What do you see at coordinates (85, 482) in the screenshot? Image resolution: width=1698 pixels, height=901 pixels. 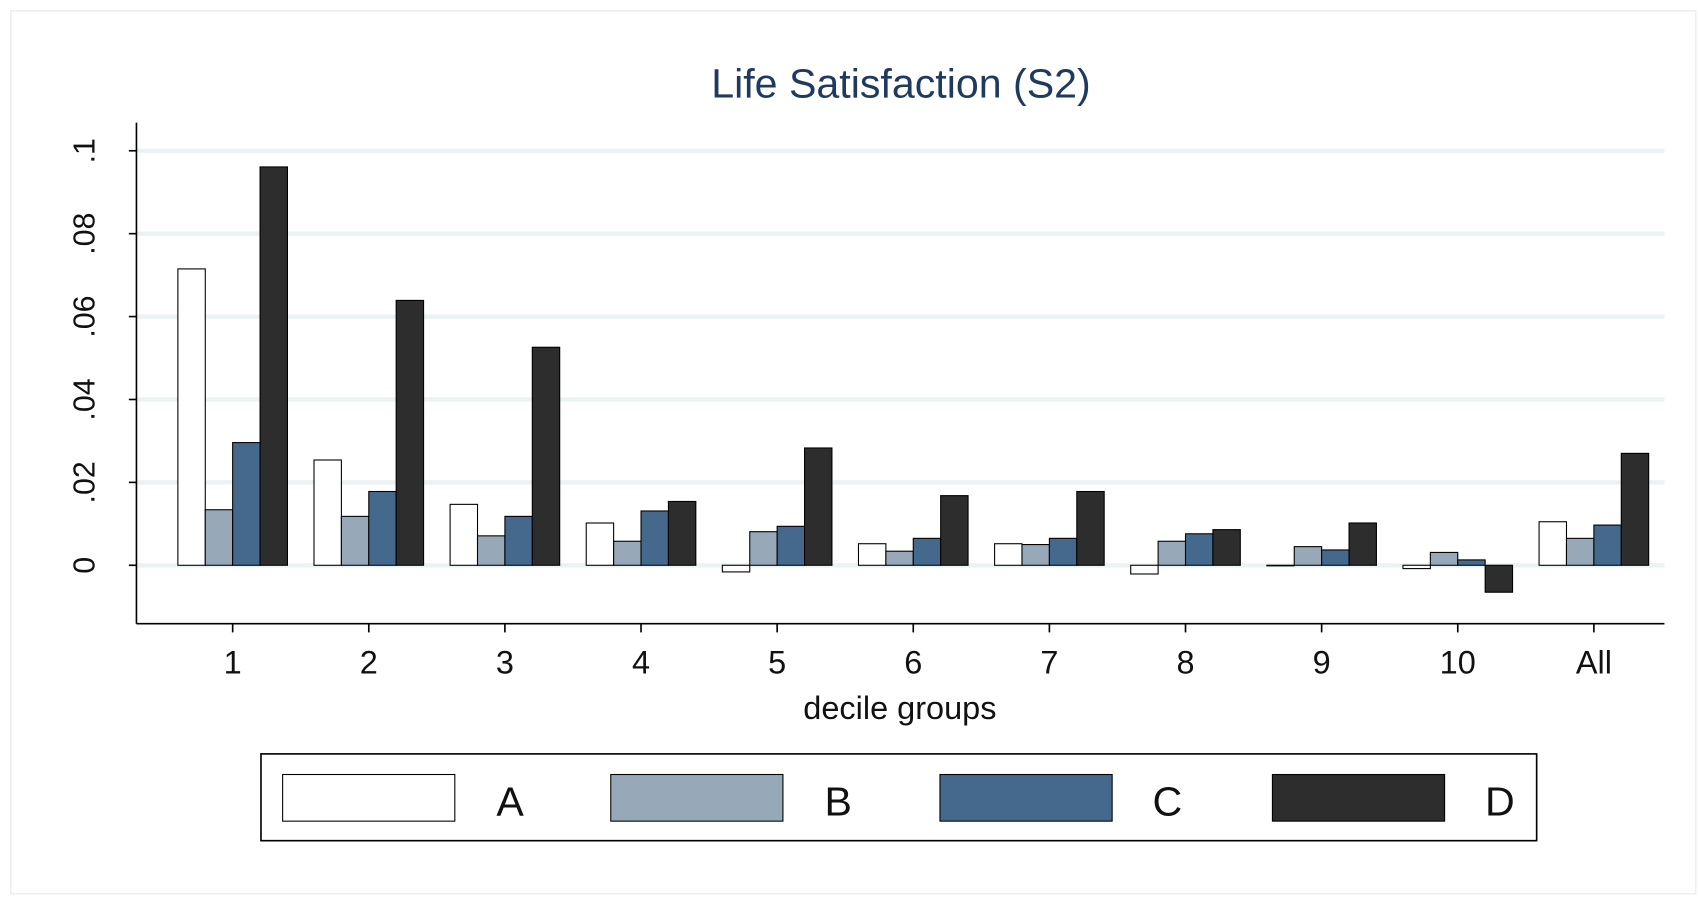 I see `y-tick-label: .02` at bounding box center [85, 482].